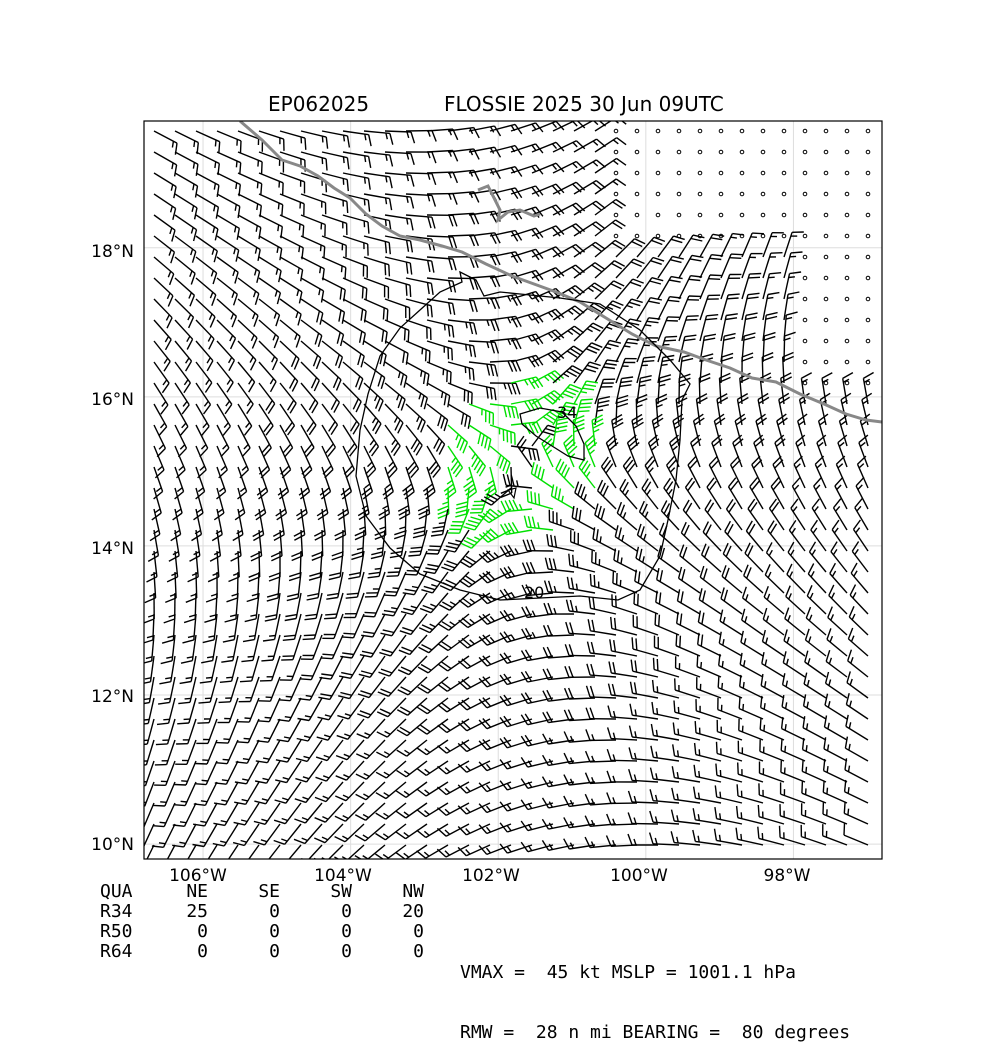 The height and width of the screenshot is (1063, 1000). I want to click on cell-sw: 0, so click(316, 912).